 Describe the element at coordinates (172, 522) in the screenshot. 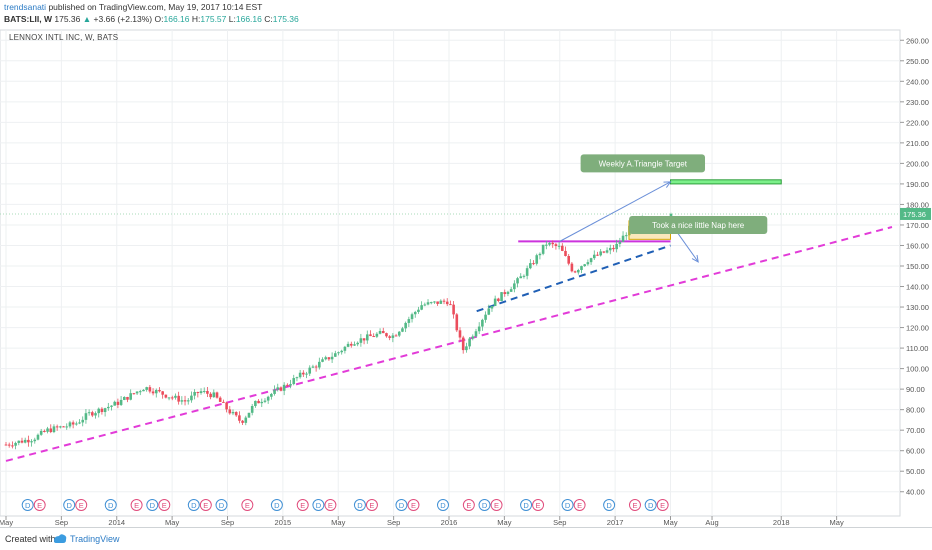

I see `x-tick-label: May` at that location.